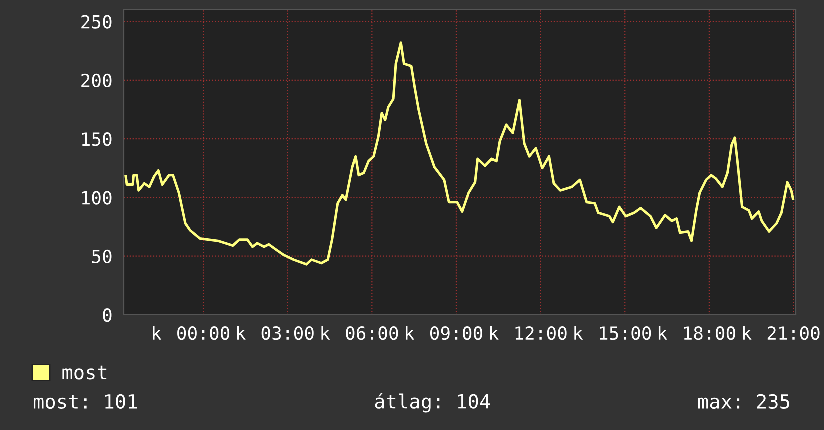 This screenshot has width=824, height=430. I want to click on y-tick-label: 150, so click(97, 139).